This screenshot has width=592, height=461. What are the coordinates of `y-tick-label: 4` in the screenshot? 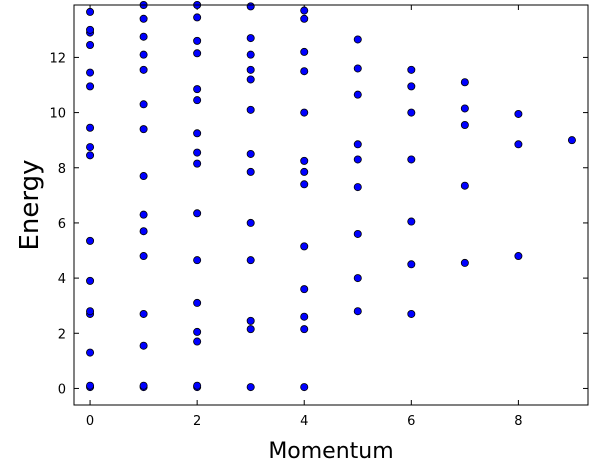 It's located at (62, 279).